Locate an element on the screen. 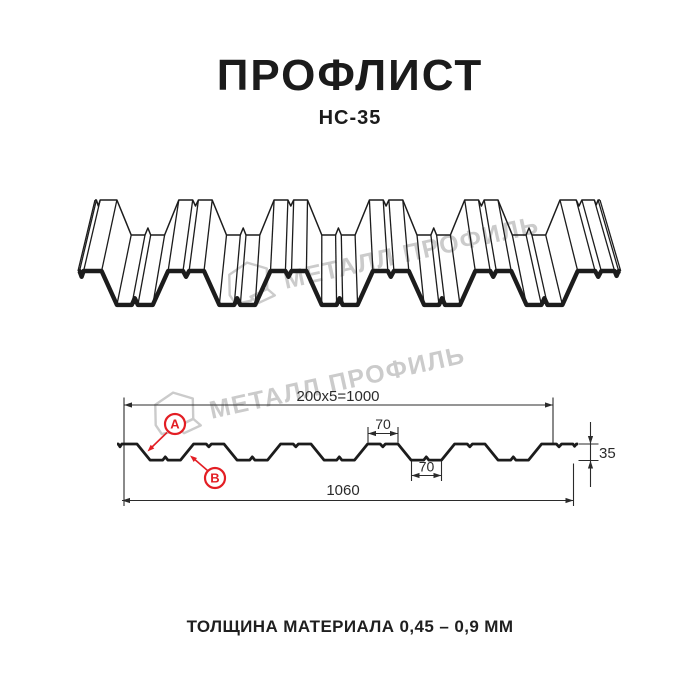 The image size is (700, 700). profile-model-subtitle: НС-35 is located at coordinates (350, 118).